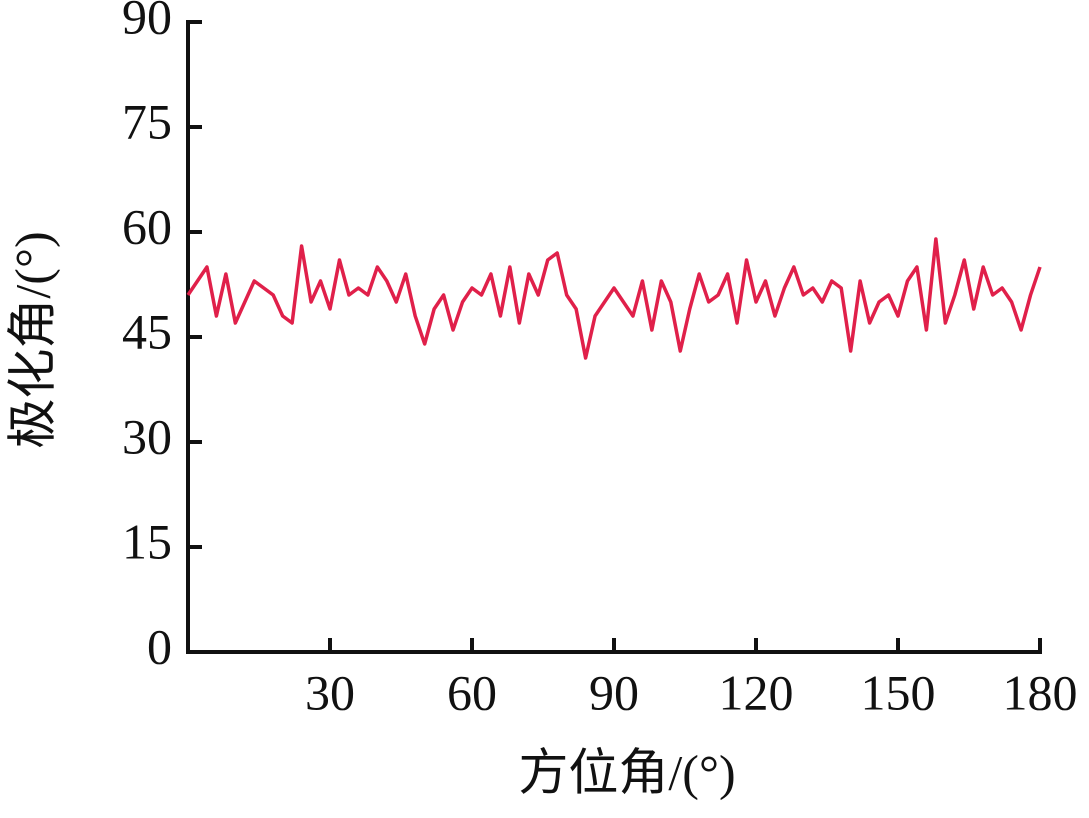 The width and height of the screenshot is (1089, 818). What do you see at coordinates (32, 339) in the screenshot?
I see `y-axis-label: 极化角/(°)` at bounding box center [32, 339].